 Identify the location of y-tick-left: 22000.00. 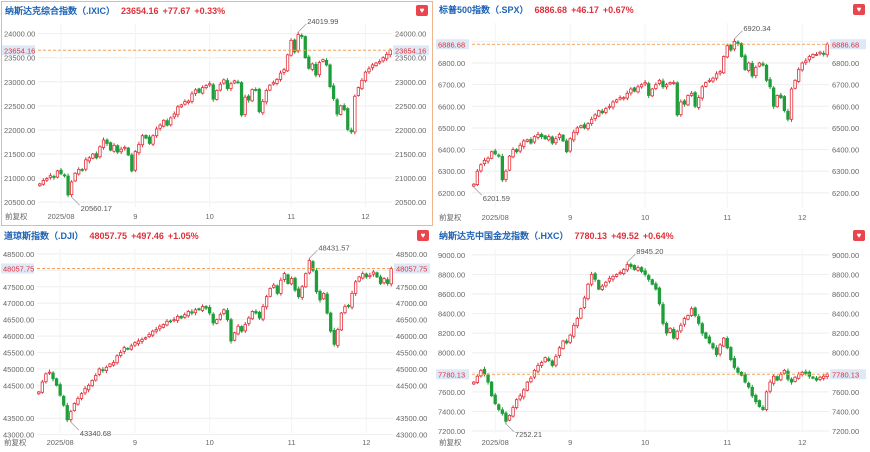
(19, 130).